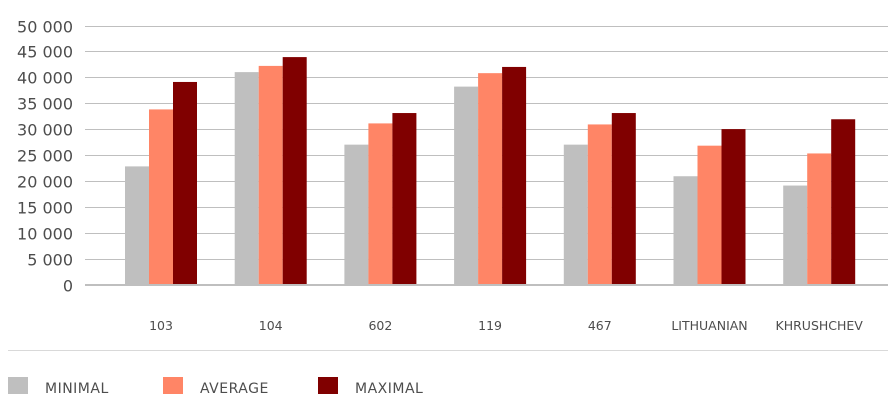 The image size is (888, 394). I want to click on x-category-label: KHRUSHCHEV, so click(820, 325).